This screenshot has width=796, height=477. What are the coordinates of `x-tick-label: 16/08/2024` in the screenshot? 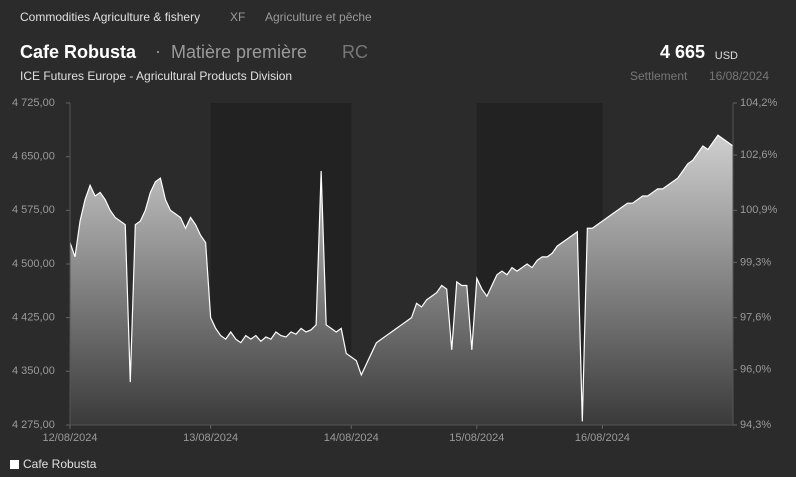 It's located at (602, 438).